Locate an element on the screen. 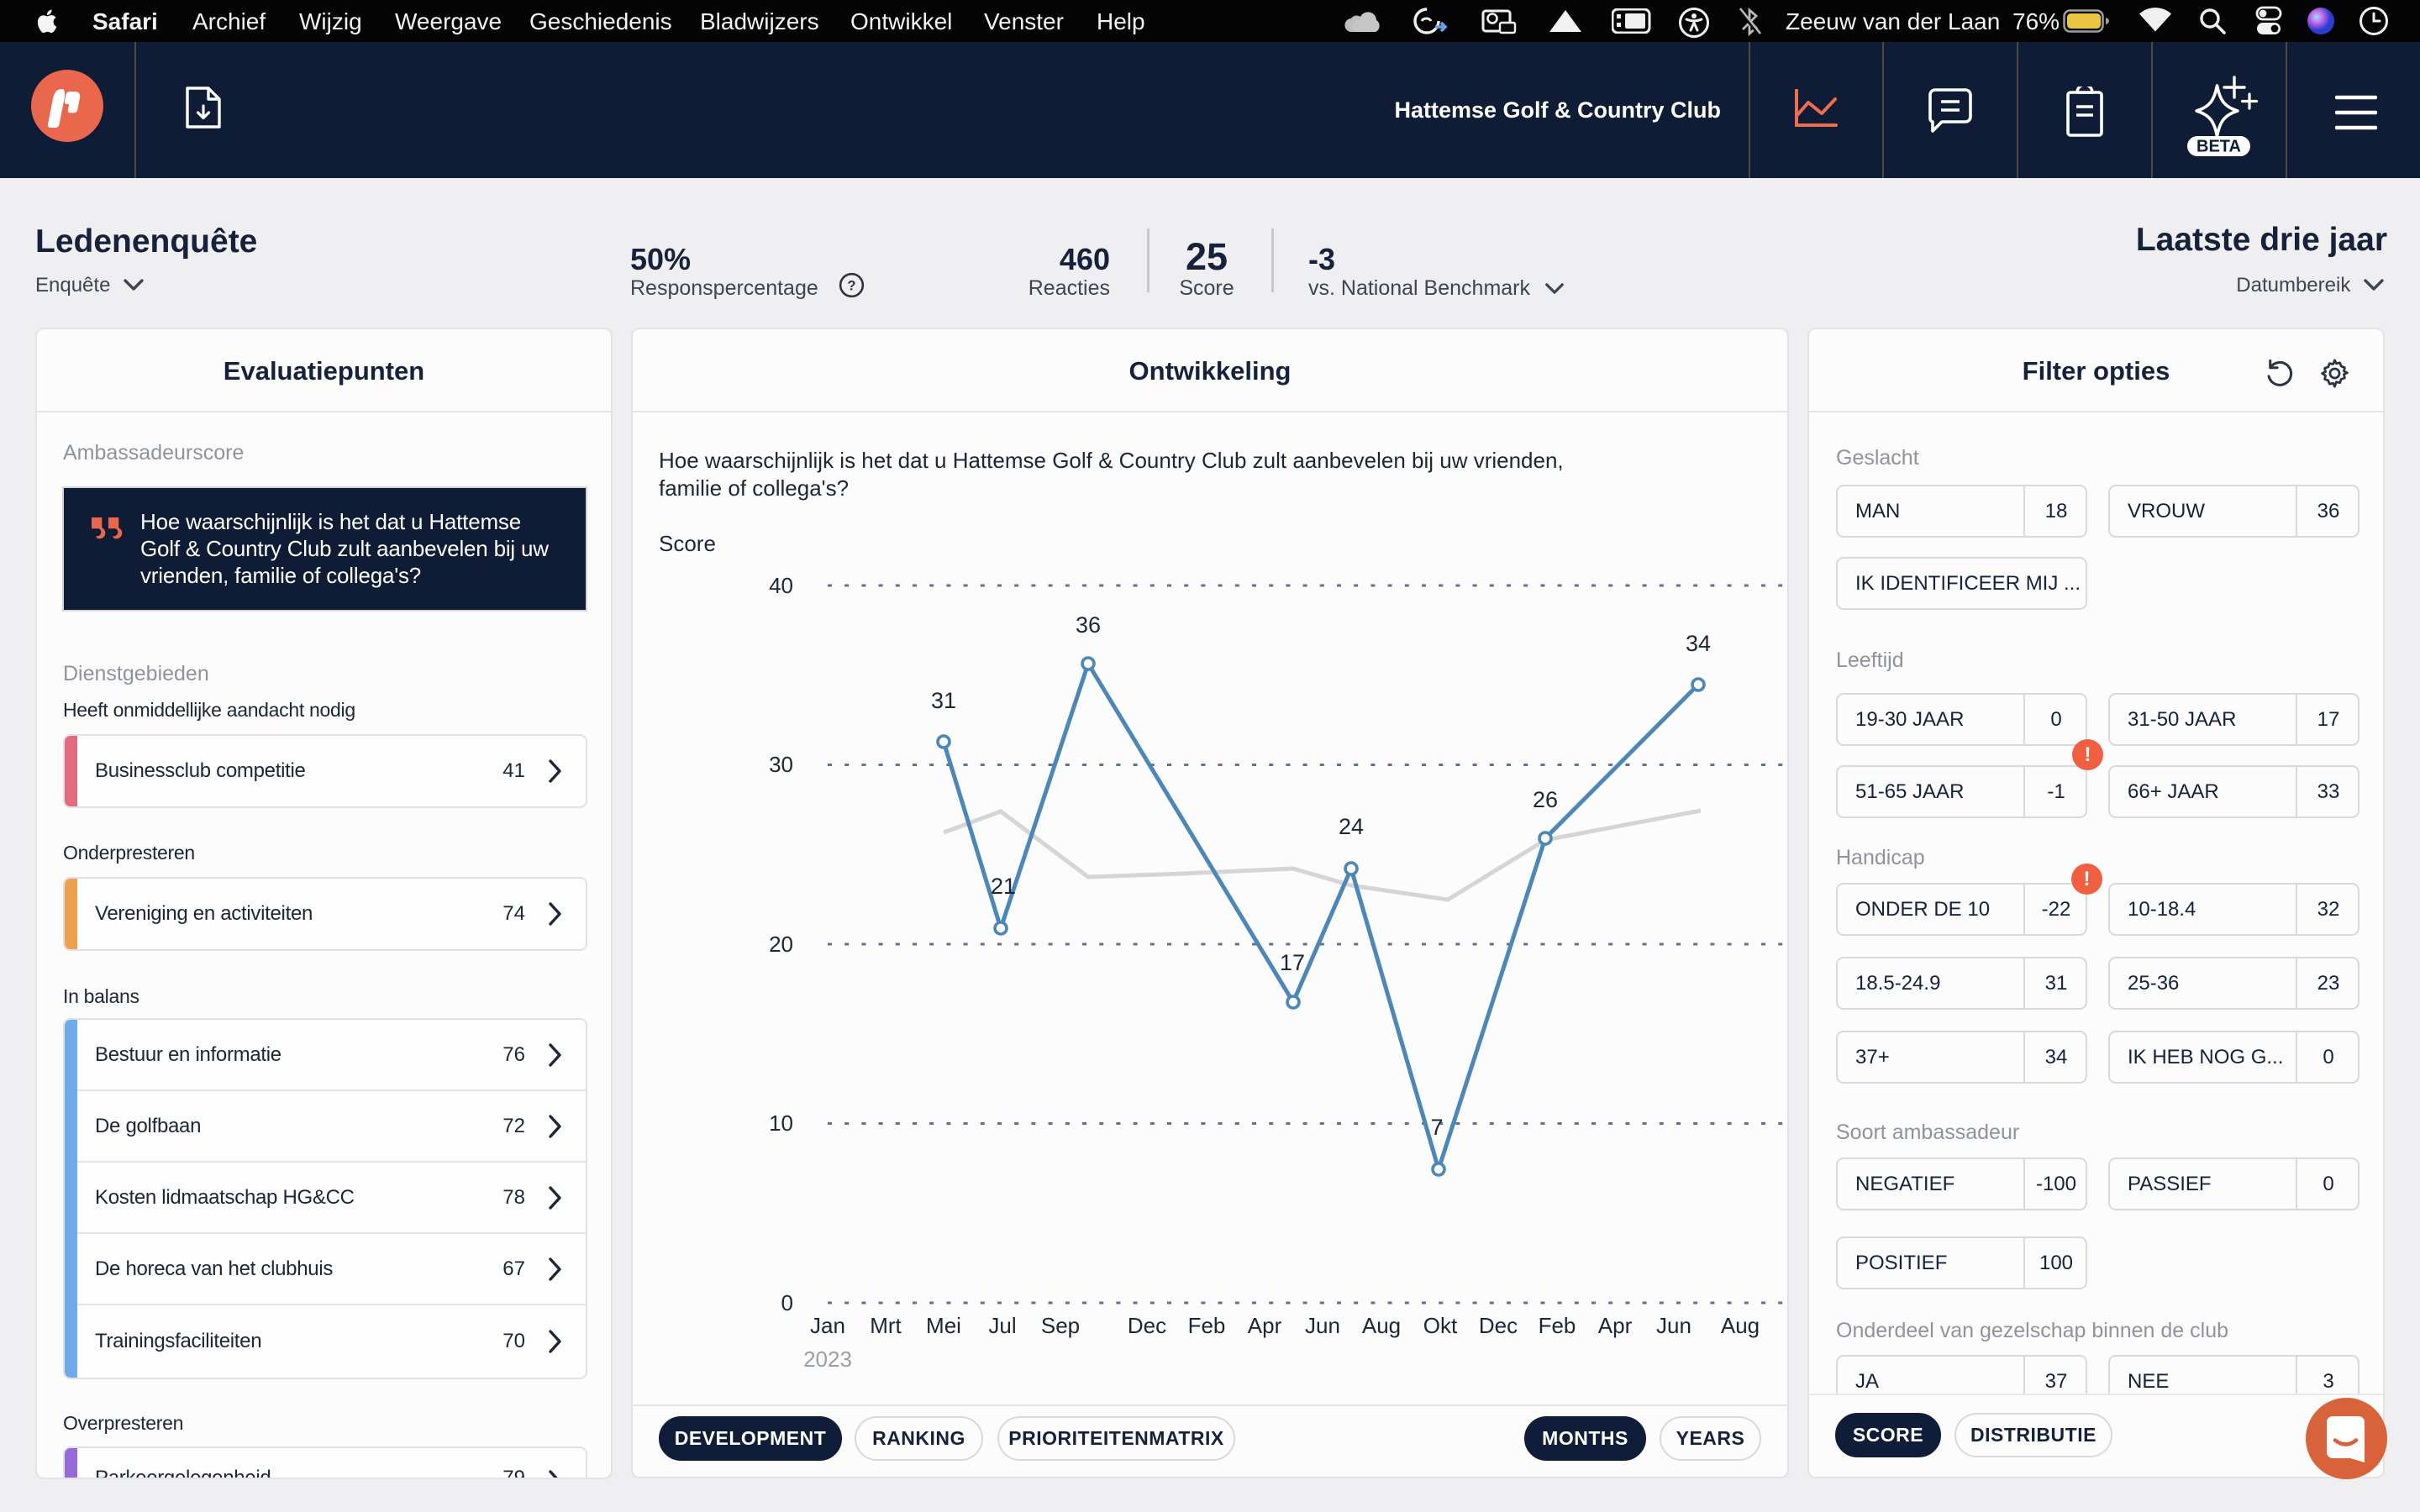 Image resolution: width=2420 pixels, height=1512 pixels. svg-text: Mei is located at coordinates (943, 1325).